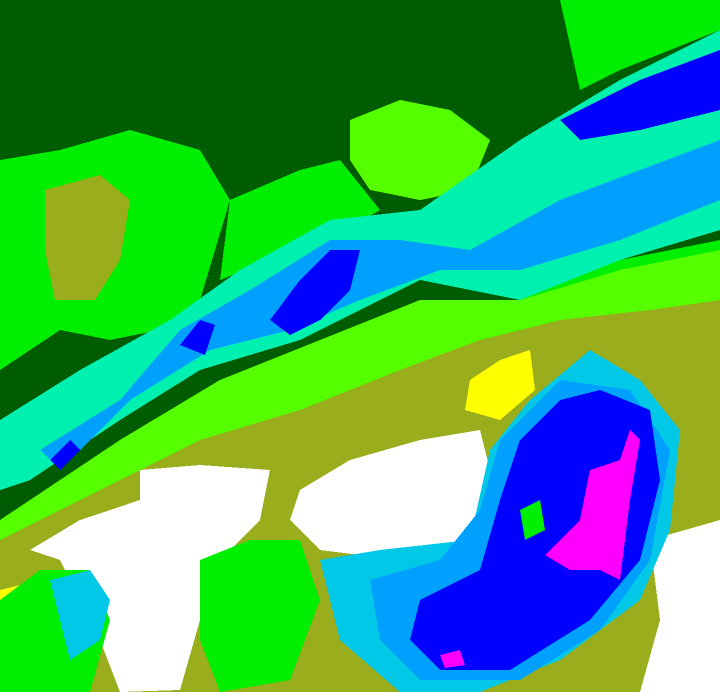 The width and height of the screenshot is (720, 692). What do you see at coordinates (65, 455) in the screenshot?
I see `blue-cell-far-left` at bounding box center [65, 455].